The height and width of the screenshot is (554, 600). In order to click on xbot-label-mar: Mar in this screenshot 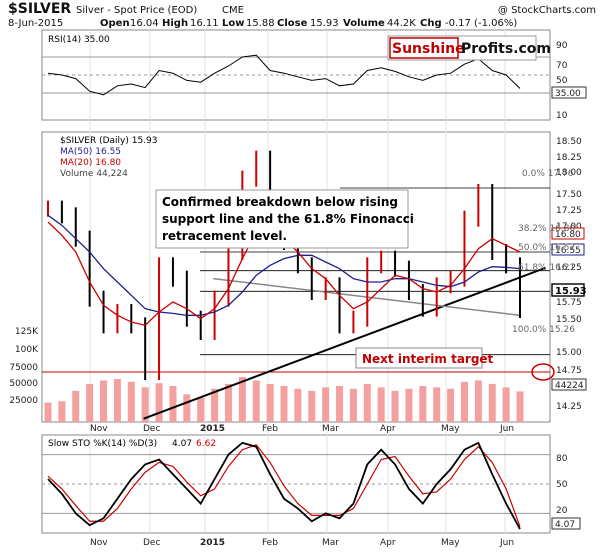, I will do `click(330, 543)`.